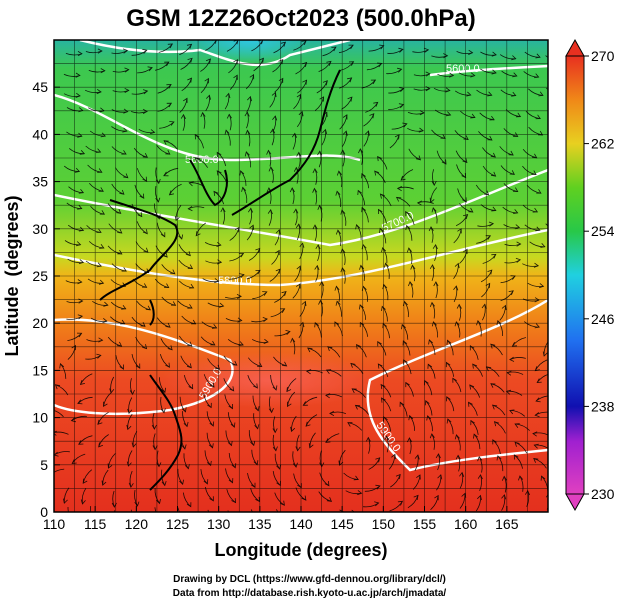 The width and height of the screenshot is (619, 605). I want to click on colorbar-tick-label: 238, so click(603, 406).